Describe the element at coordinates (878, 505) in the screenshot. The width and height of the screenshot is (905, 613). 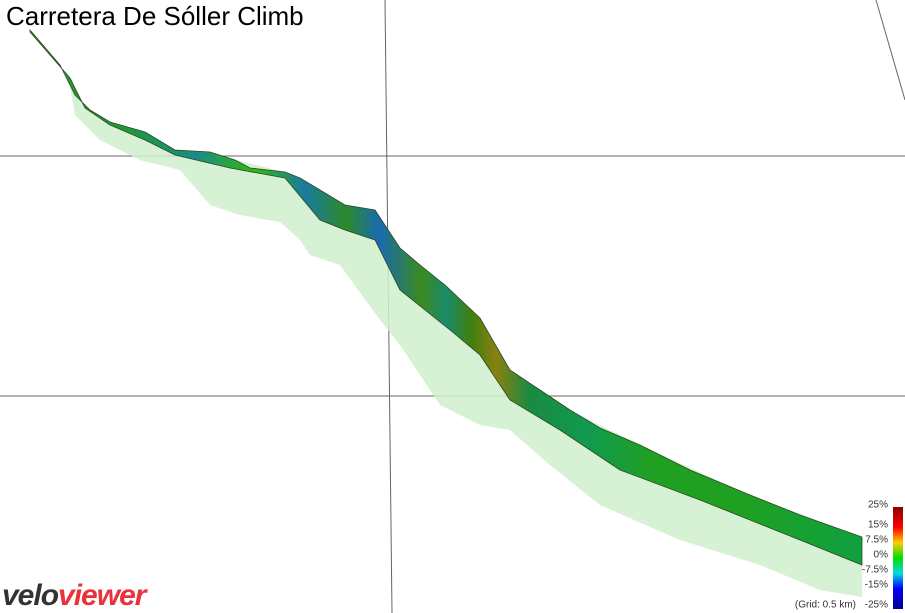
I see `legend-label: 25%` at that location.